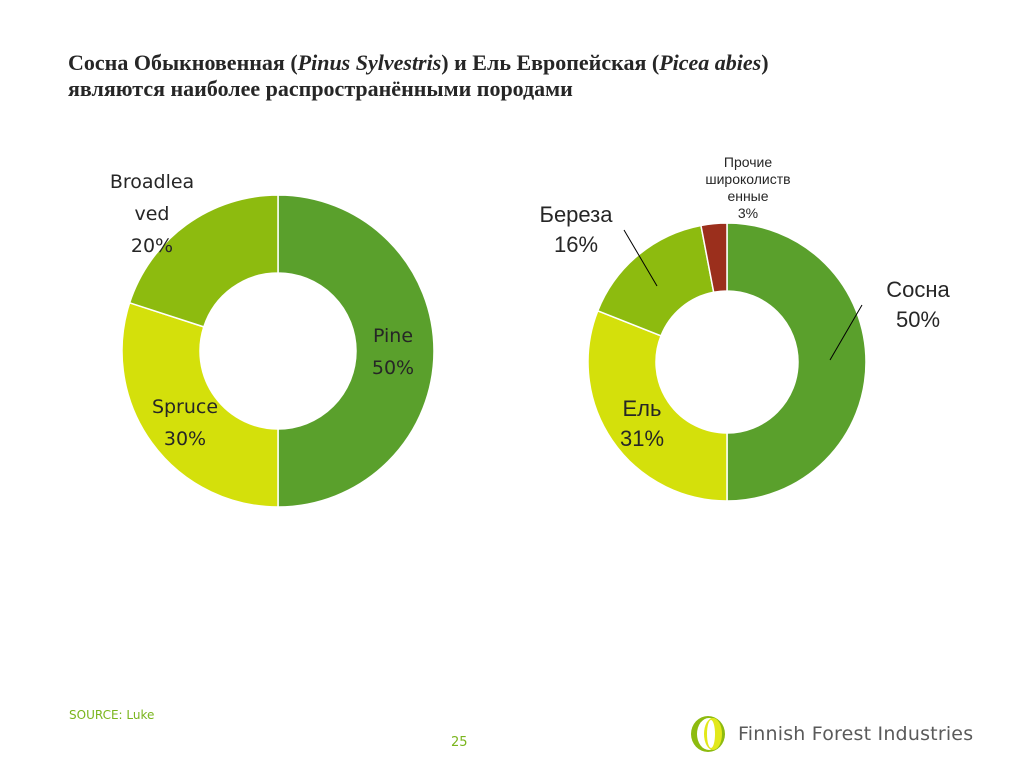 This screenshot has height=767, width=1024. I want to click on brand-name: Finnish Forest Industries, so click(856, 734).